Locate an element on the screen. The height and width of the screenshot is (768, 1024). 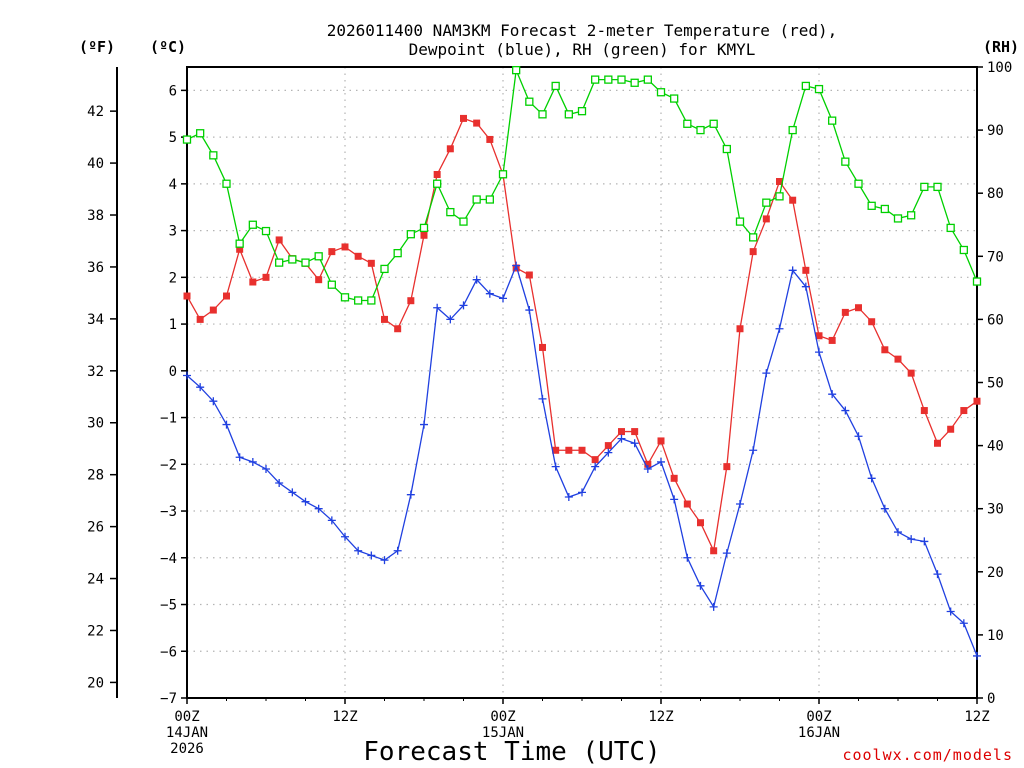
fahrenheit-tick-label: 28 is located at coordinates (95, 476).